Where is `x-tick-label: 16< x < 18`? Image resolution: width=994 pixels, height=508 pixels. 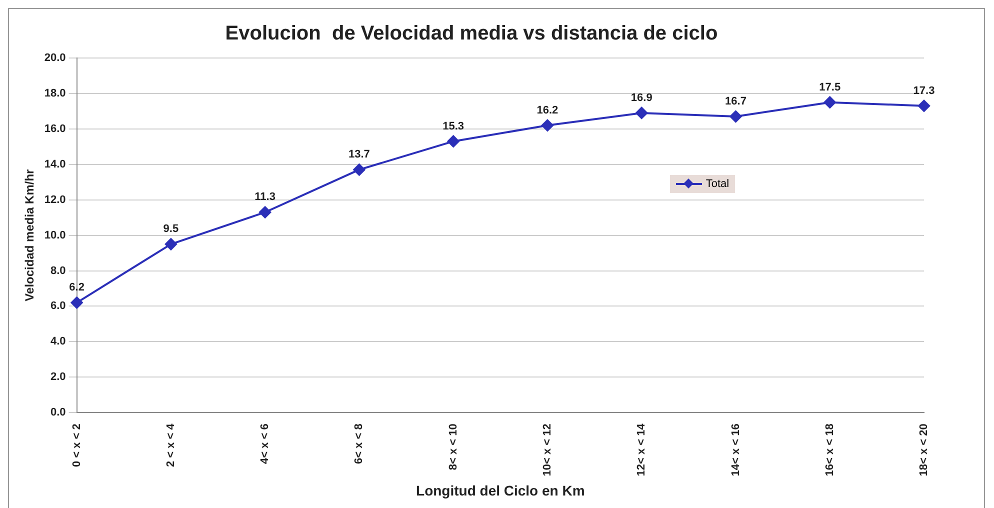 x-tick-label: 16< x < 18 is located at coordinates (830, 450).